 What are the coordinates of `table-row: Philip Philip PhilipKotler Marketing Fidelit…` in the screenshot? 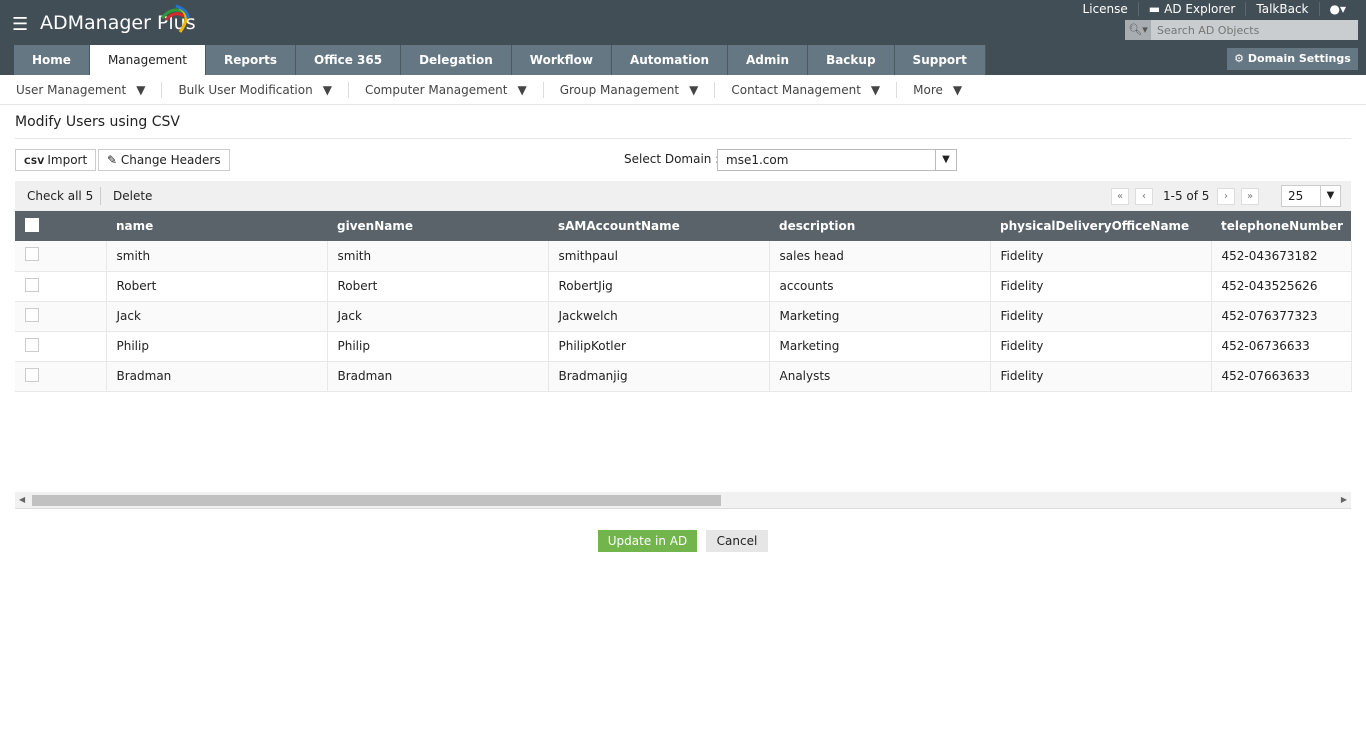 It's located at (683, 346).